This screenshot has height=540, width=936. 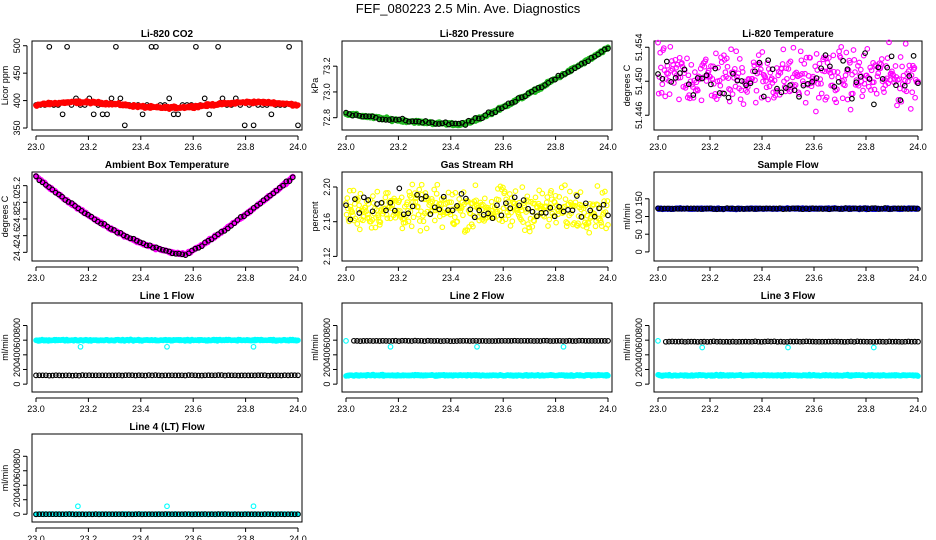 I want to click on y-tick-label: 600, so click(x=17, y=470).